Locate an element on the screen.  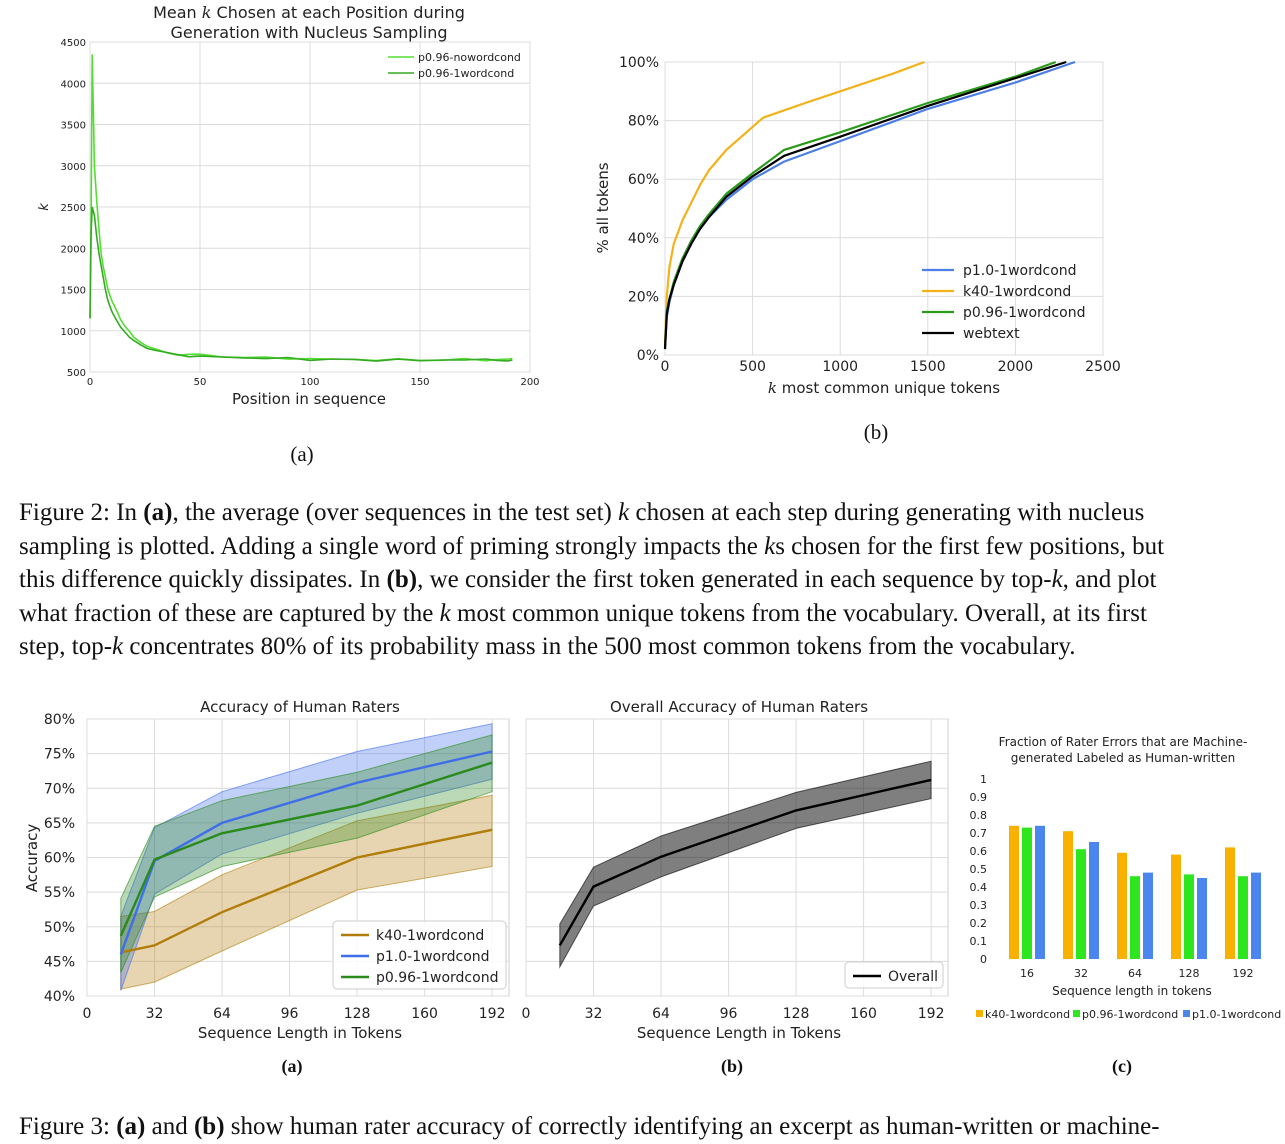
x-axis-label: Sequence Length in Tokens is located at coordinates (300, 1033).